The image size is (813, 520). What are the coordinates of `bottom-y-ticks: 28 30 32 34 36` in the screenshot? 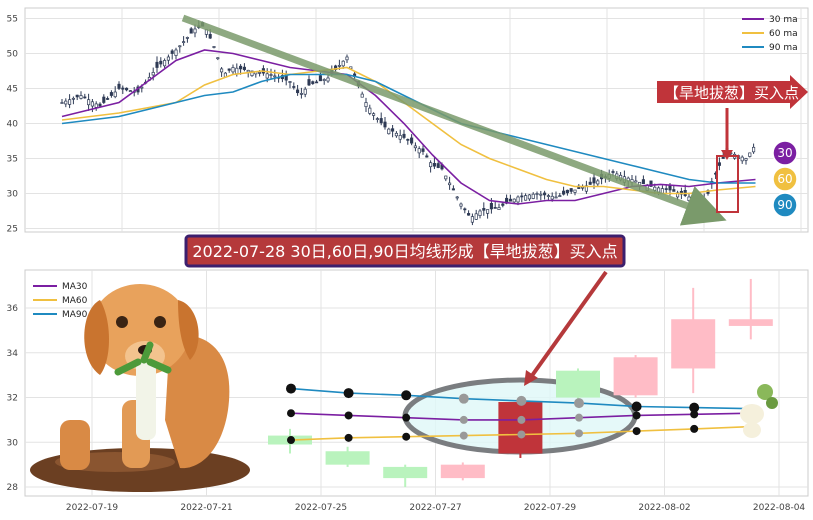 It's located at (13, 398).